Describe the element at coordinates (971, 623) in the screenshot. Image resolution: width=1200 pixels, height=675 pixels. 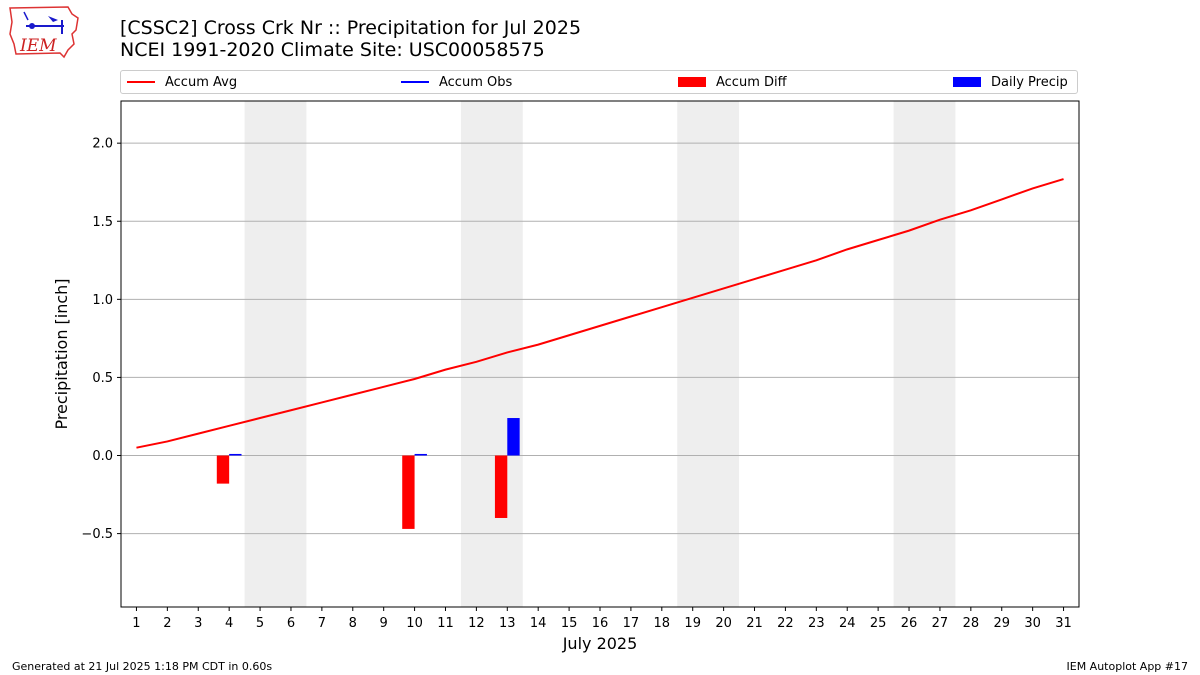
I see `x-tick-label: 28` at that location.